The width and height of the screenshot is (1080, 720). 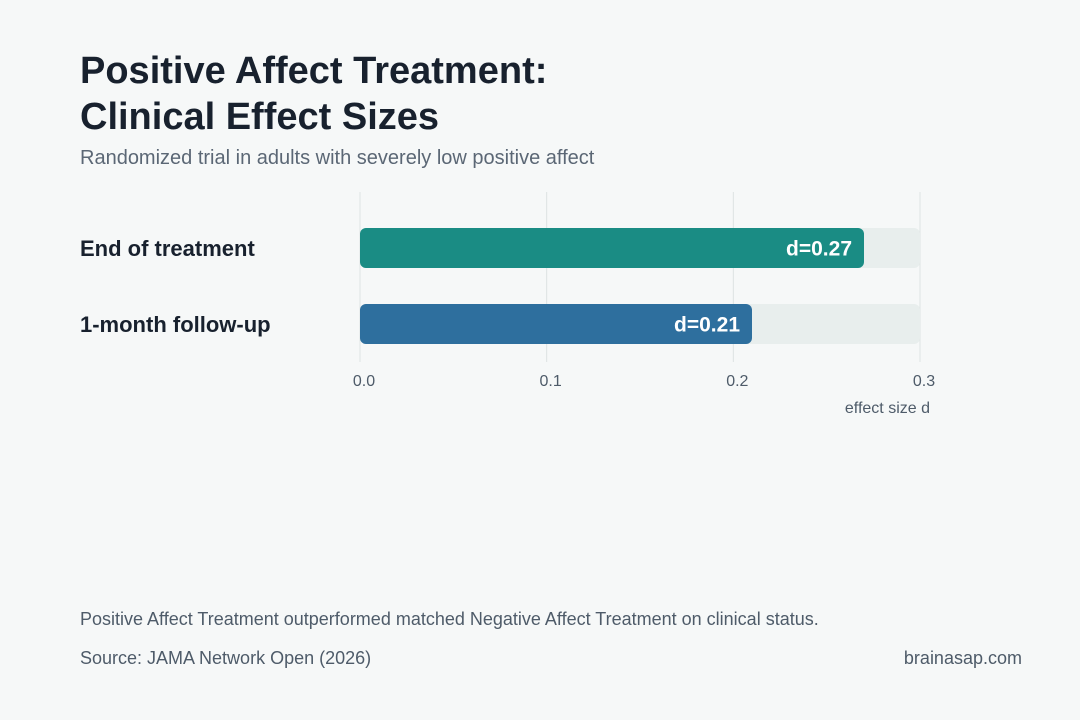 I want to click on x-tick-label-2: 0.2, so click(x=737, y=381).